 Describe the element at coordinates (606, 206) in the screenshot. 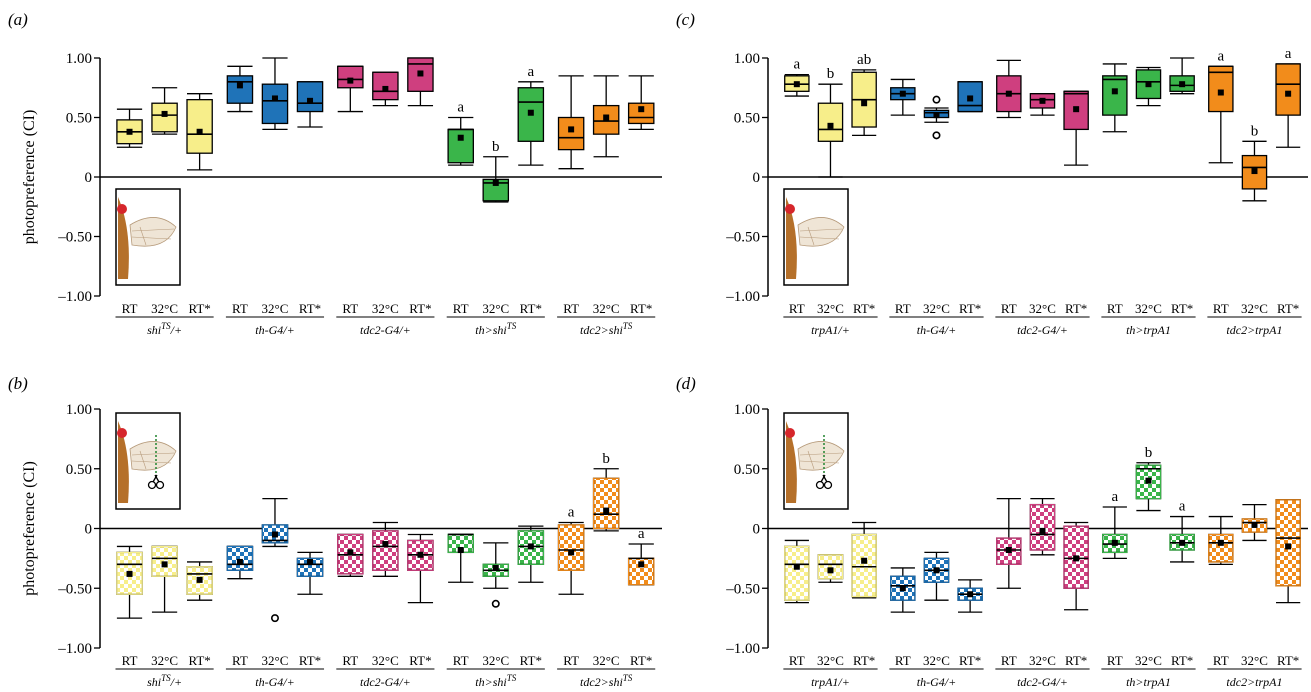

I see `genotype-group: RT 32°C RT* tdc2>shiTS` at that location.